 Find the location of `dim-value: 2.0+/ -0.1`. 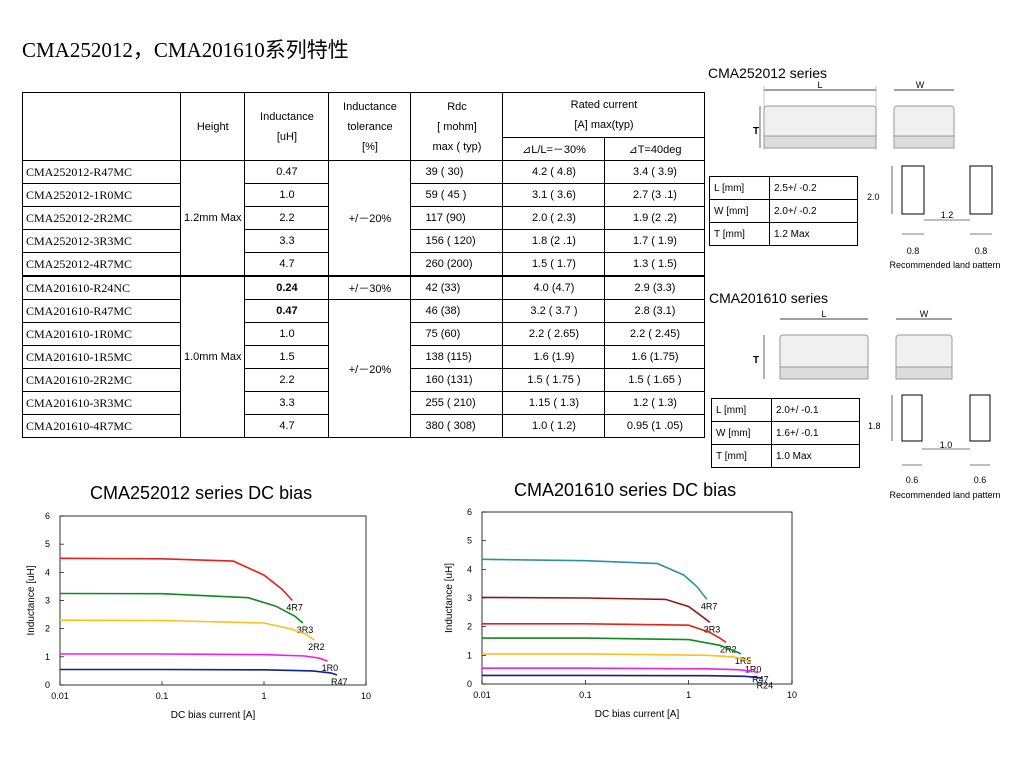

dim-value: 2.0+/ -0.1 is located at coordinates (815, 410).